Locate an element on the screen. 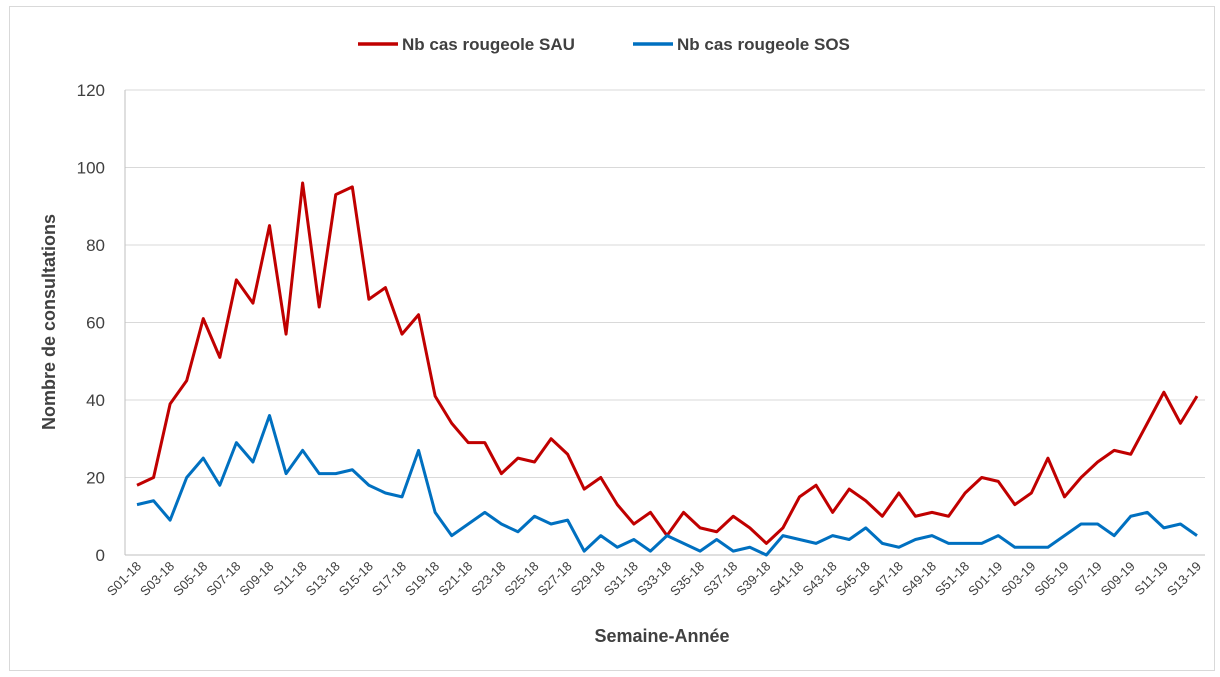 The width and height of the screenshot is (1220, 677). y-tick-label: 40 is located at coordinates (95, 400).